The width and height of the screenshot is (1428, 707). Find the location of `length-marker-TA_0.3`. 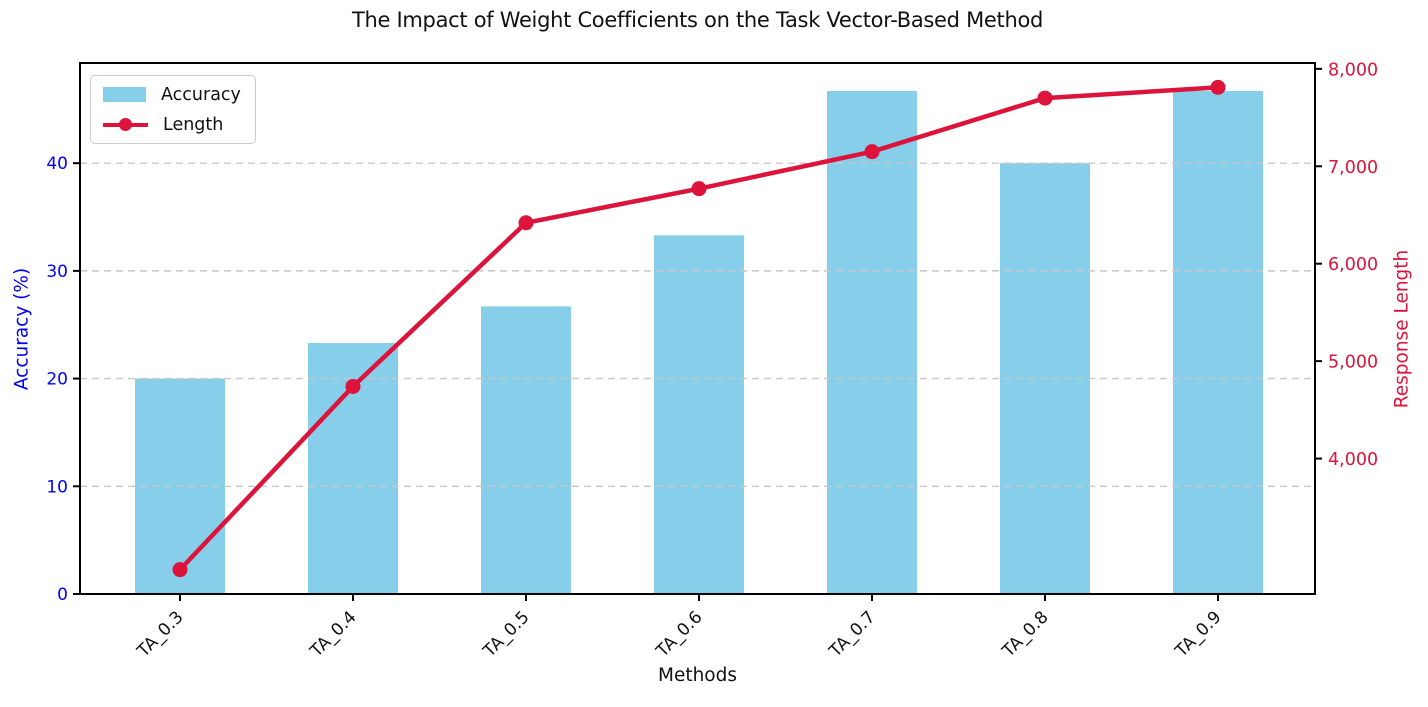

length-marker-TA_0.3 is located at coordinates (180, 570).